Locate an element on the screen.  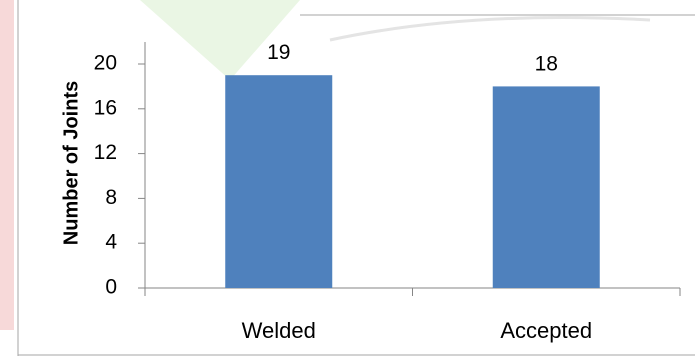
watermark-red-bar is located at coordinates (7, 165).